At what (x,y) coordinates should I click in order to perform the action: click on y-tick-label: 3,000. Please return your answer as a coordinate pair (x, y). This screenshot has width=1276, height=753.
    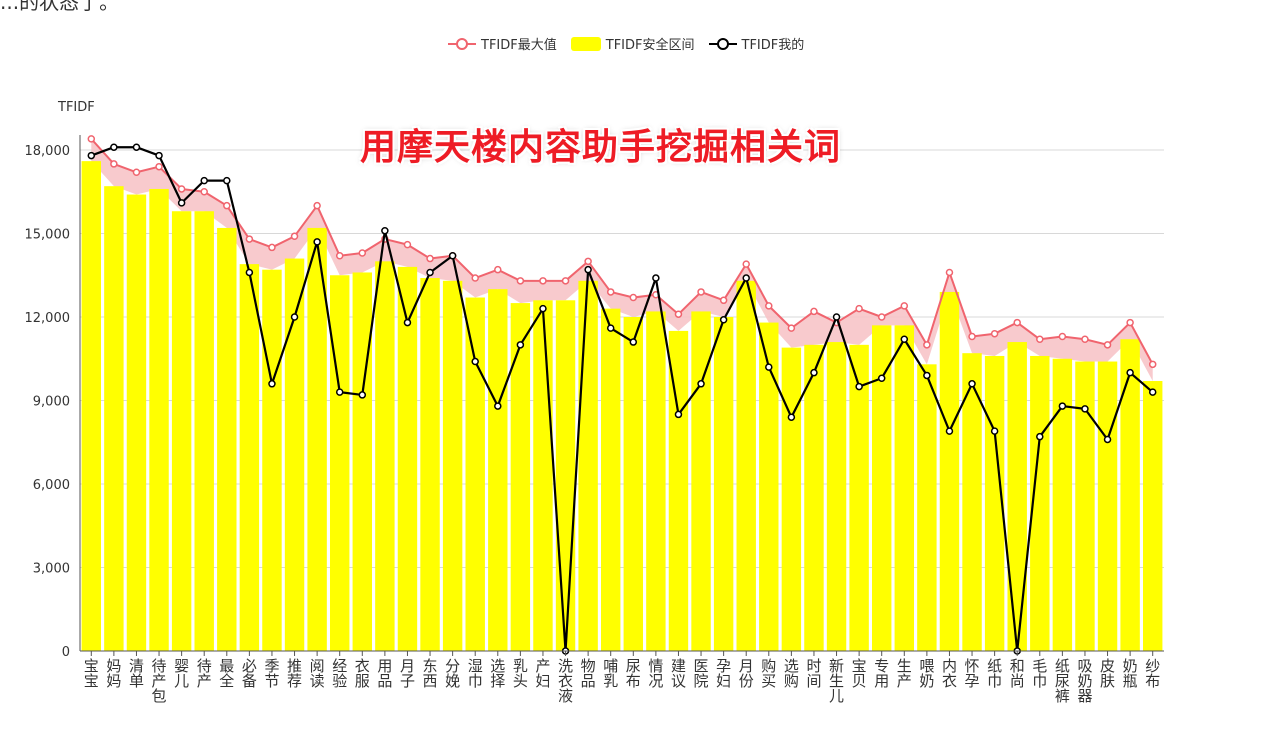
    Looking at the image, I should click on (51, 569).